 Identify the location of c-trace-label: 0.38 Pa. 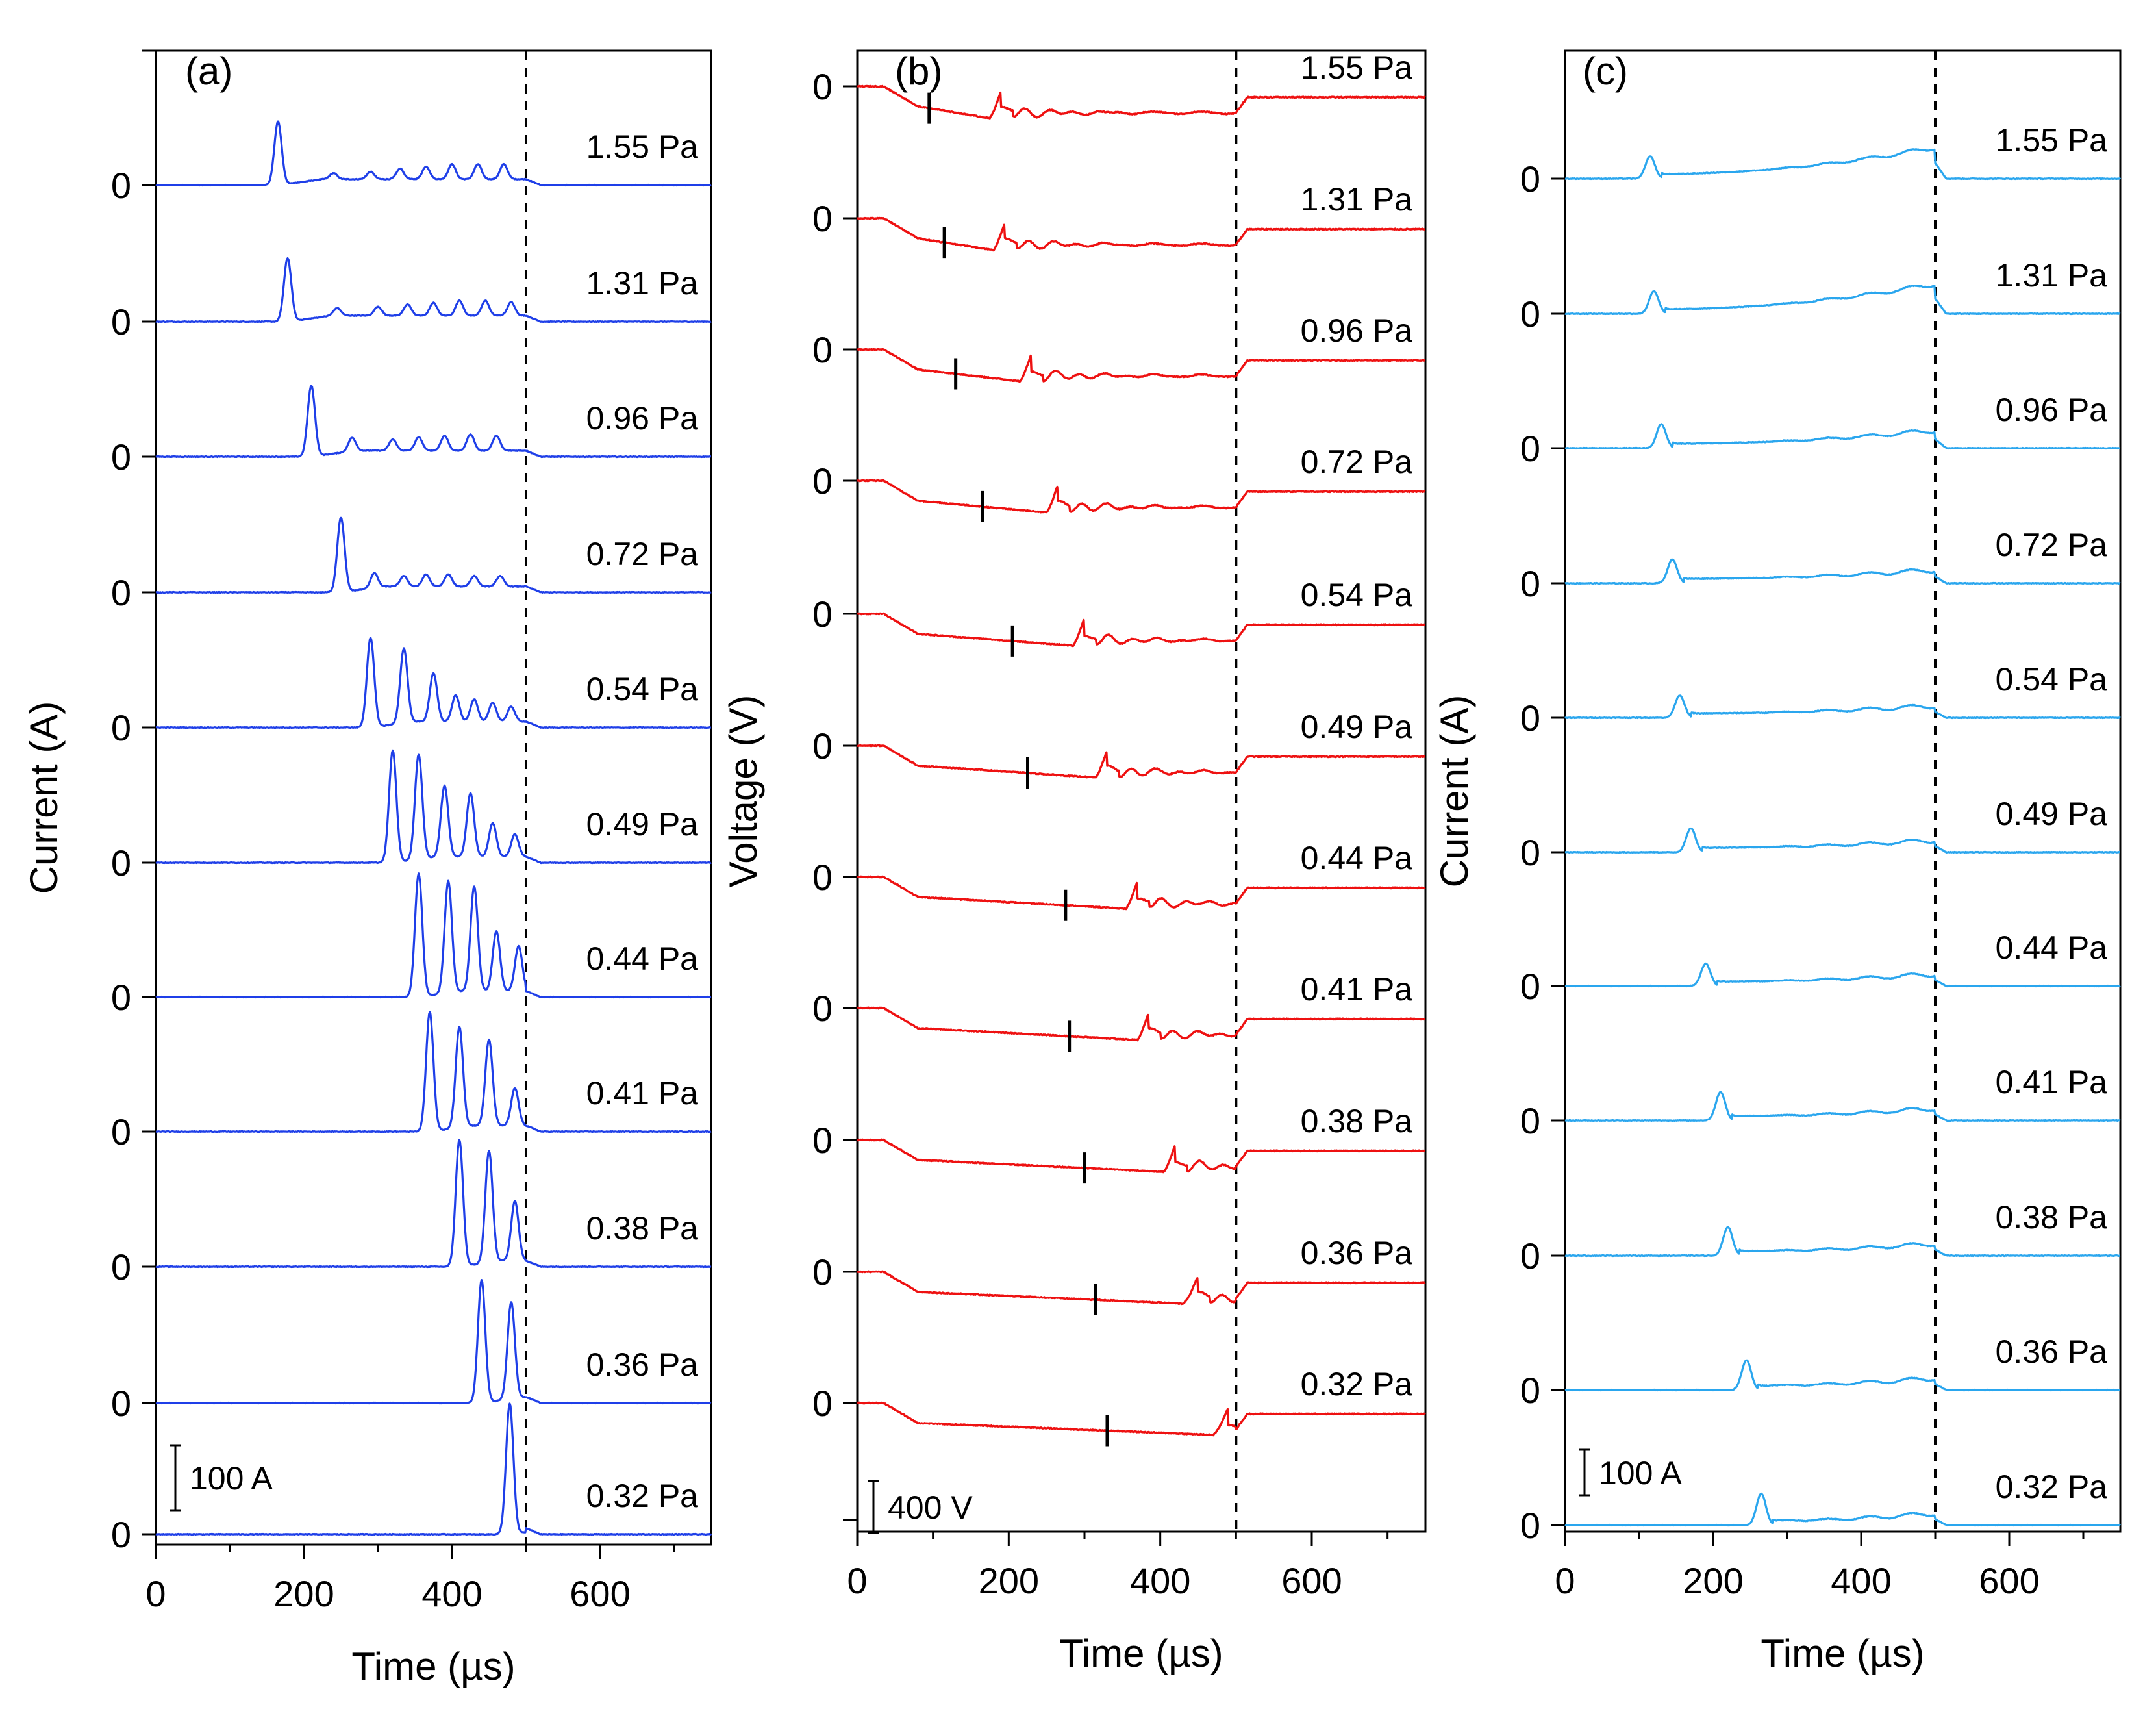
(2052, 1217).